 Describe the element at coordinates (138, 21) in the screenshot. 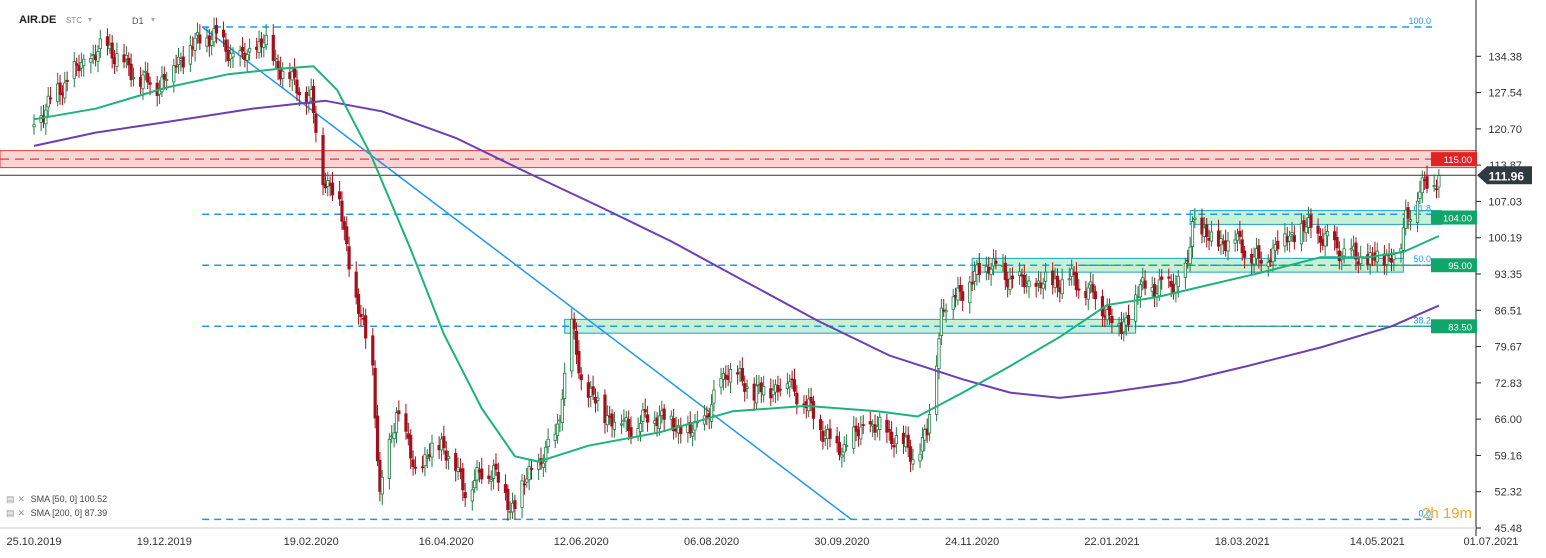

I see `timeframe-label: D1` at that location.